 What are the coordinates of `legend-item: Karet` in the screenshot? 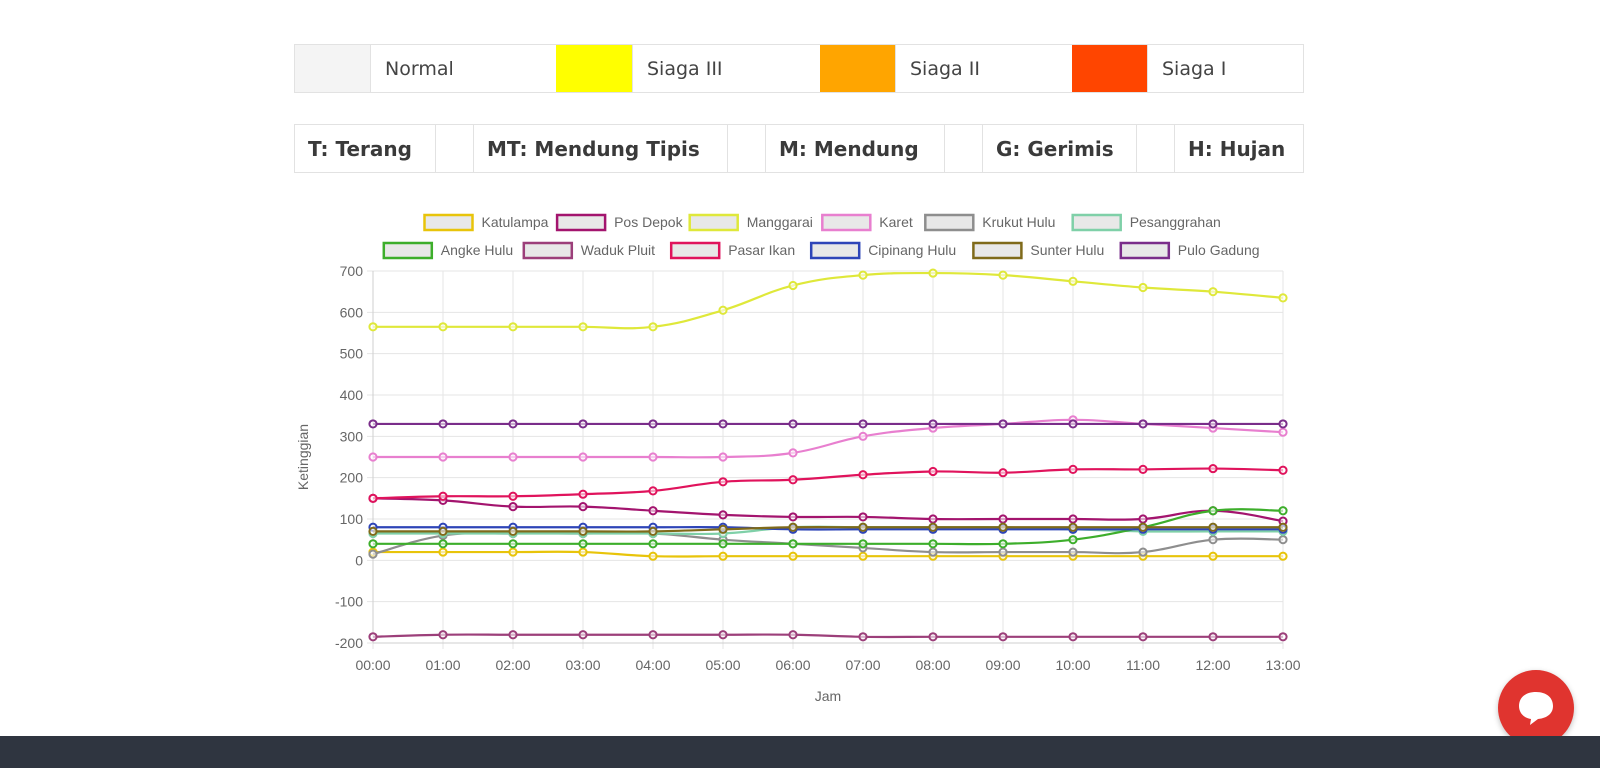 It's located at (867, 222).